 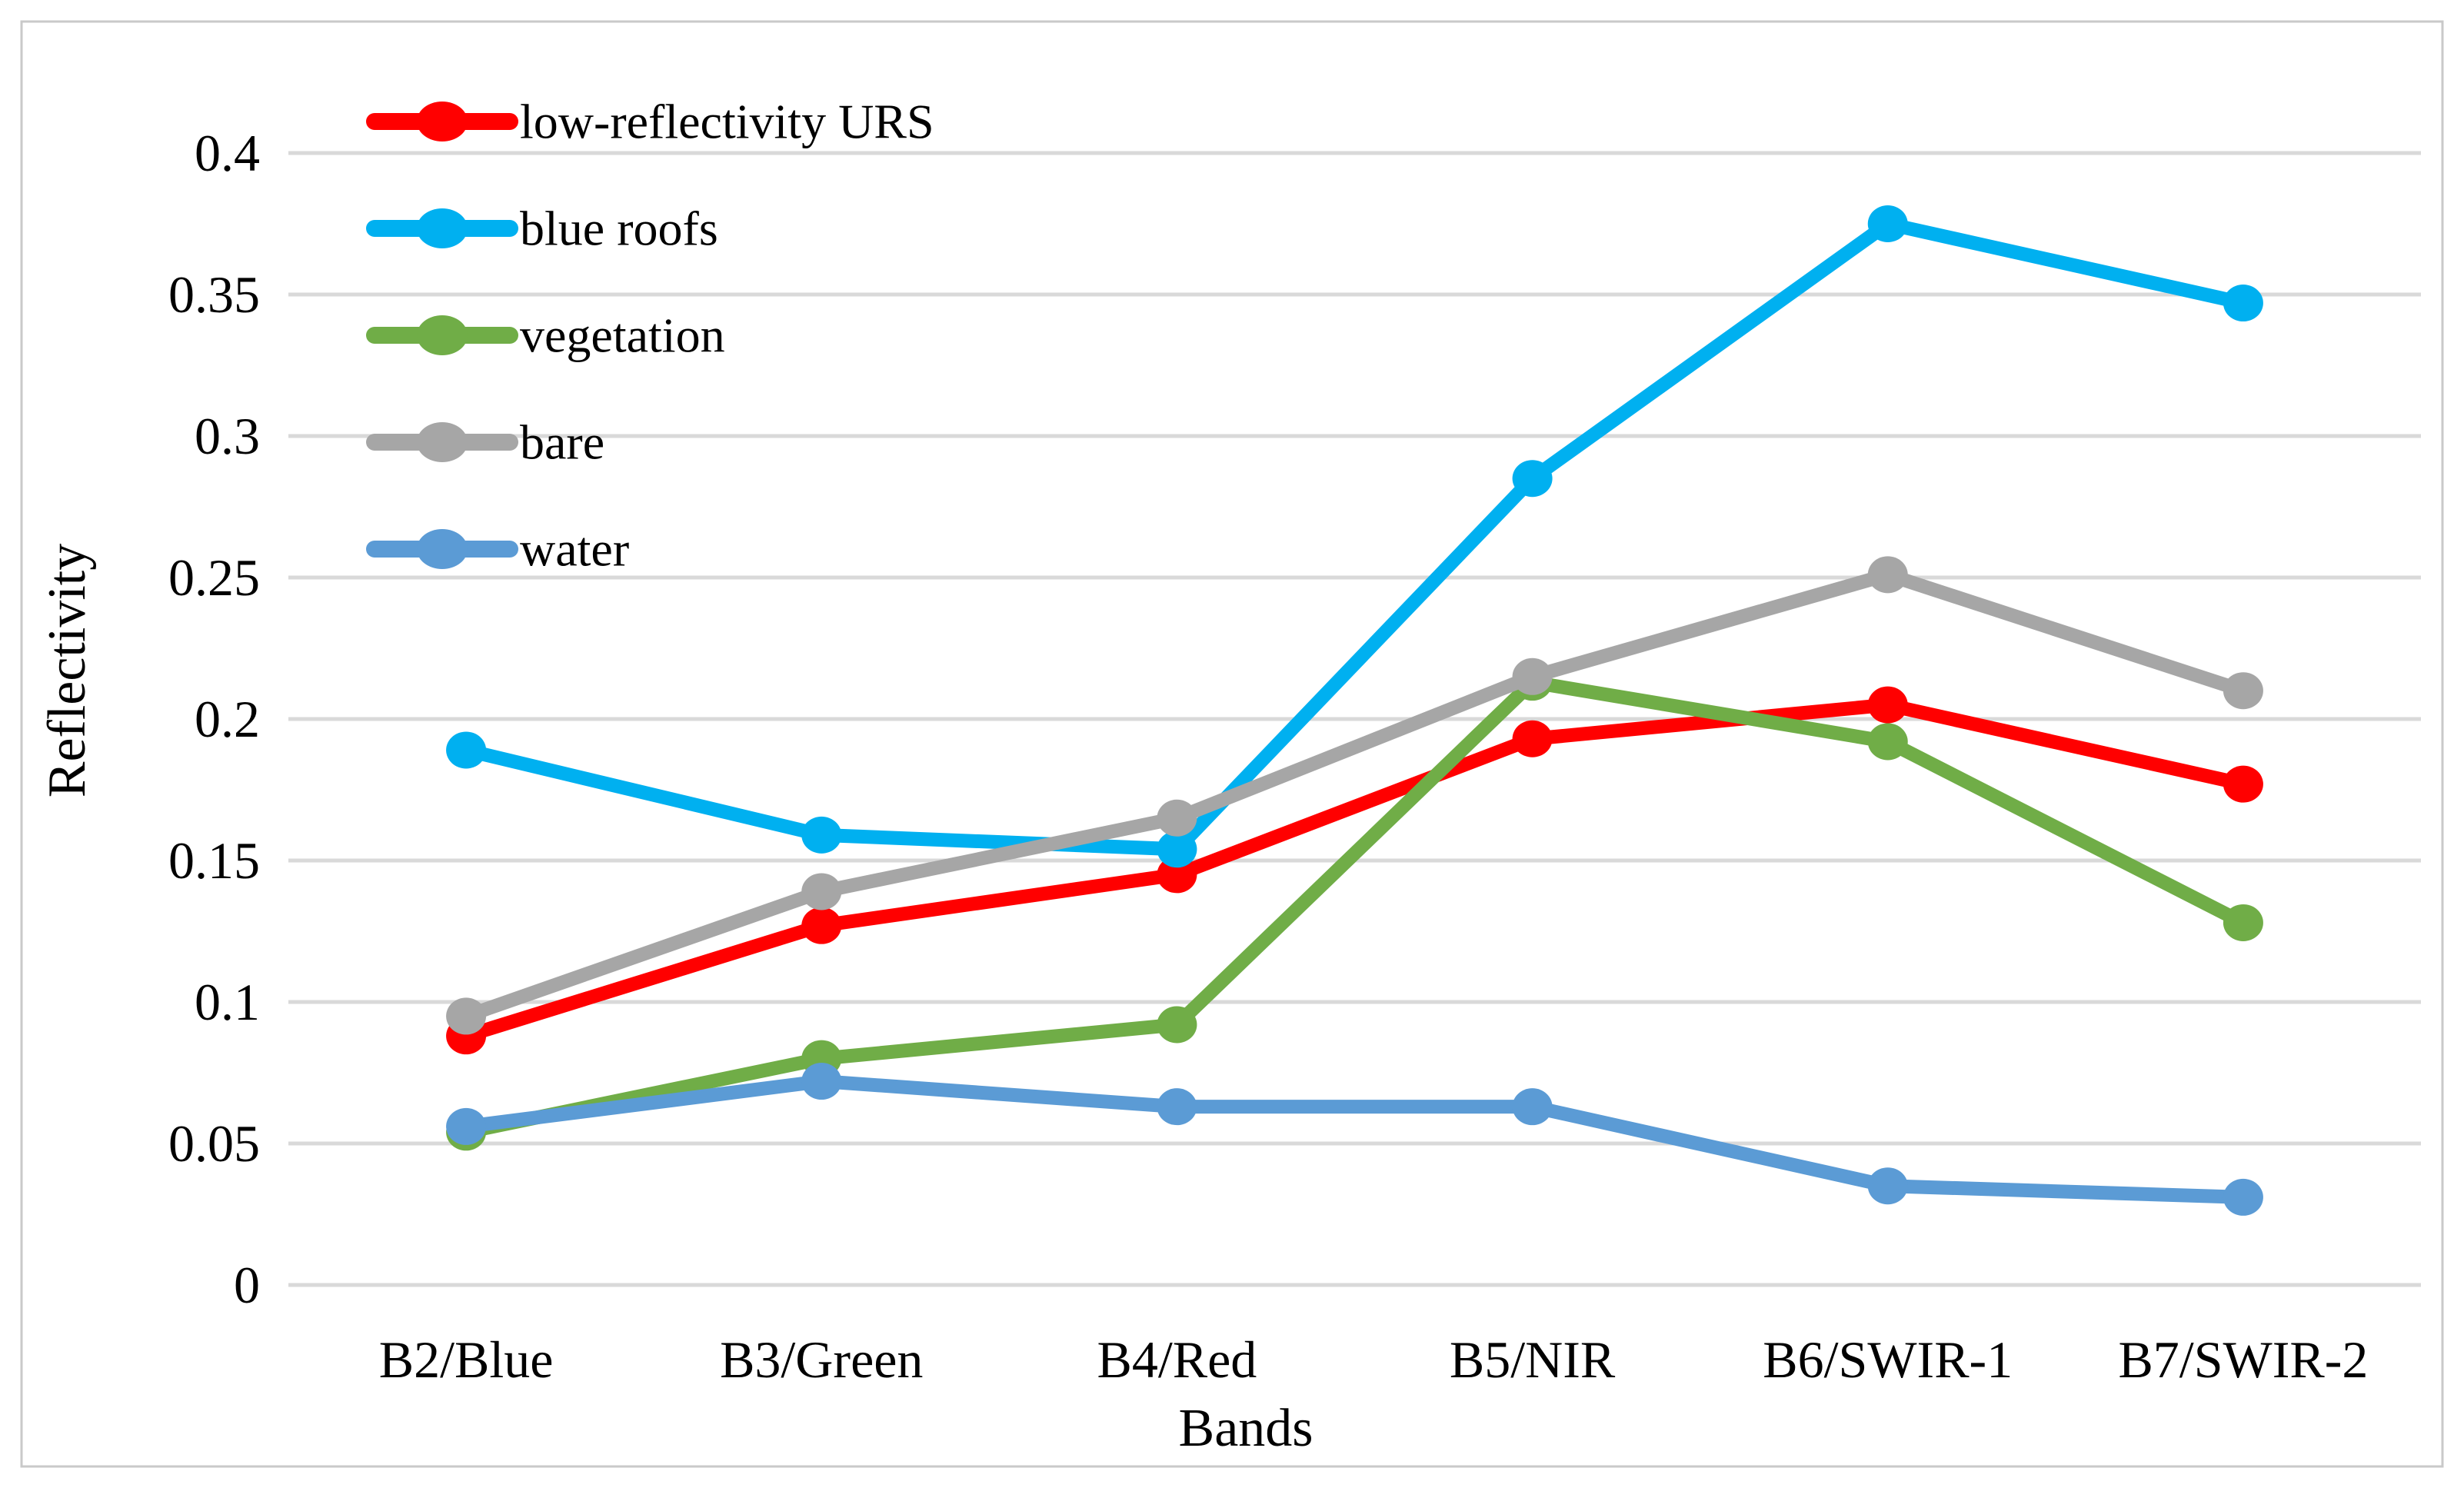 I want to click on series-line-water, so click(x=1354, y=1139).